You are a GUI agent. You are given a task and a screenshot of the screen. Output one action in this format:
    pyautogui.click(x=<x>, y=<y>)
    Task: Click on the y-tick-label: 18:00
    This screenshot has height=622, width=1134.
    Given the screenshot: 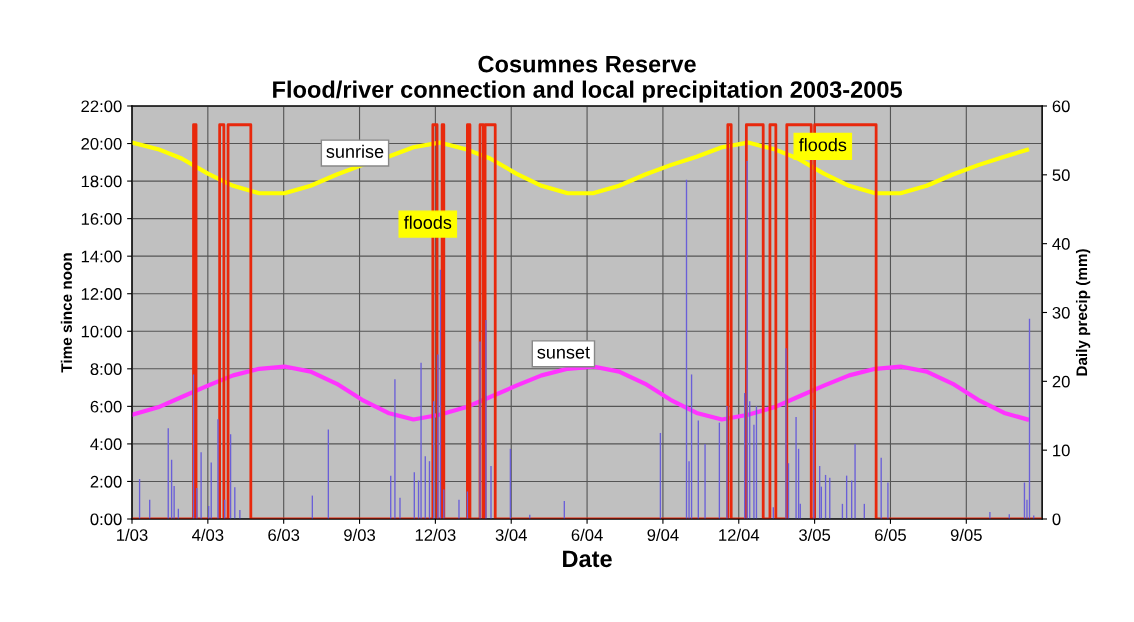 What is the action you would take?
    pyautogui.click(x=101, y=181)
    